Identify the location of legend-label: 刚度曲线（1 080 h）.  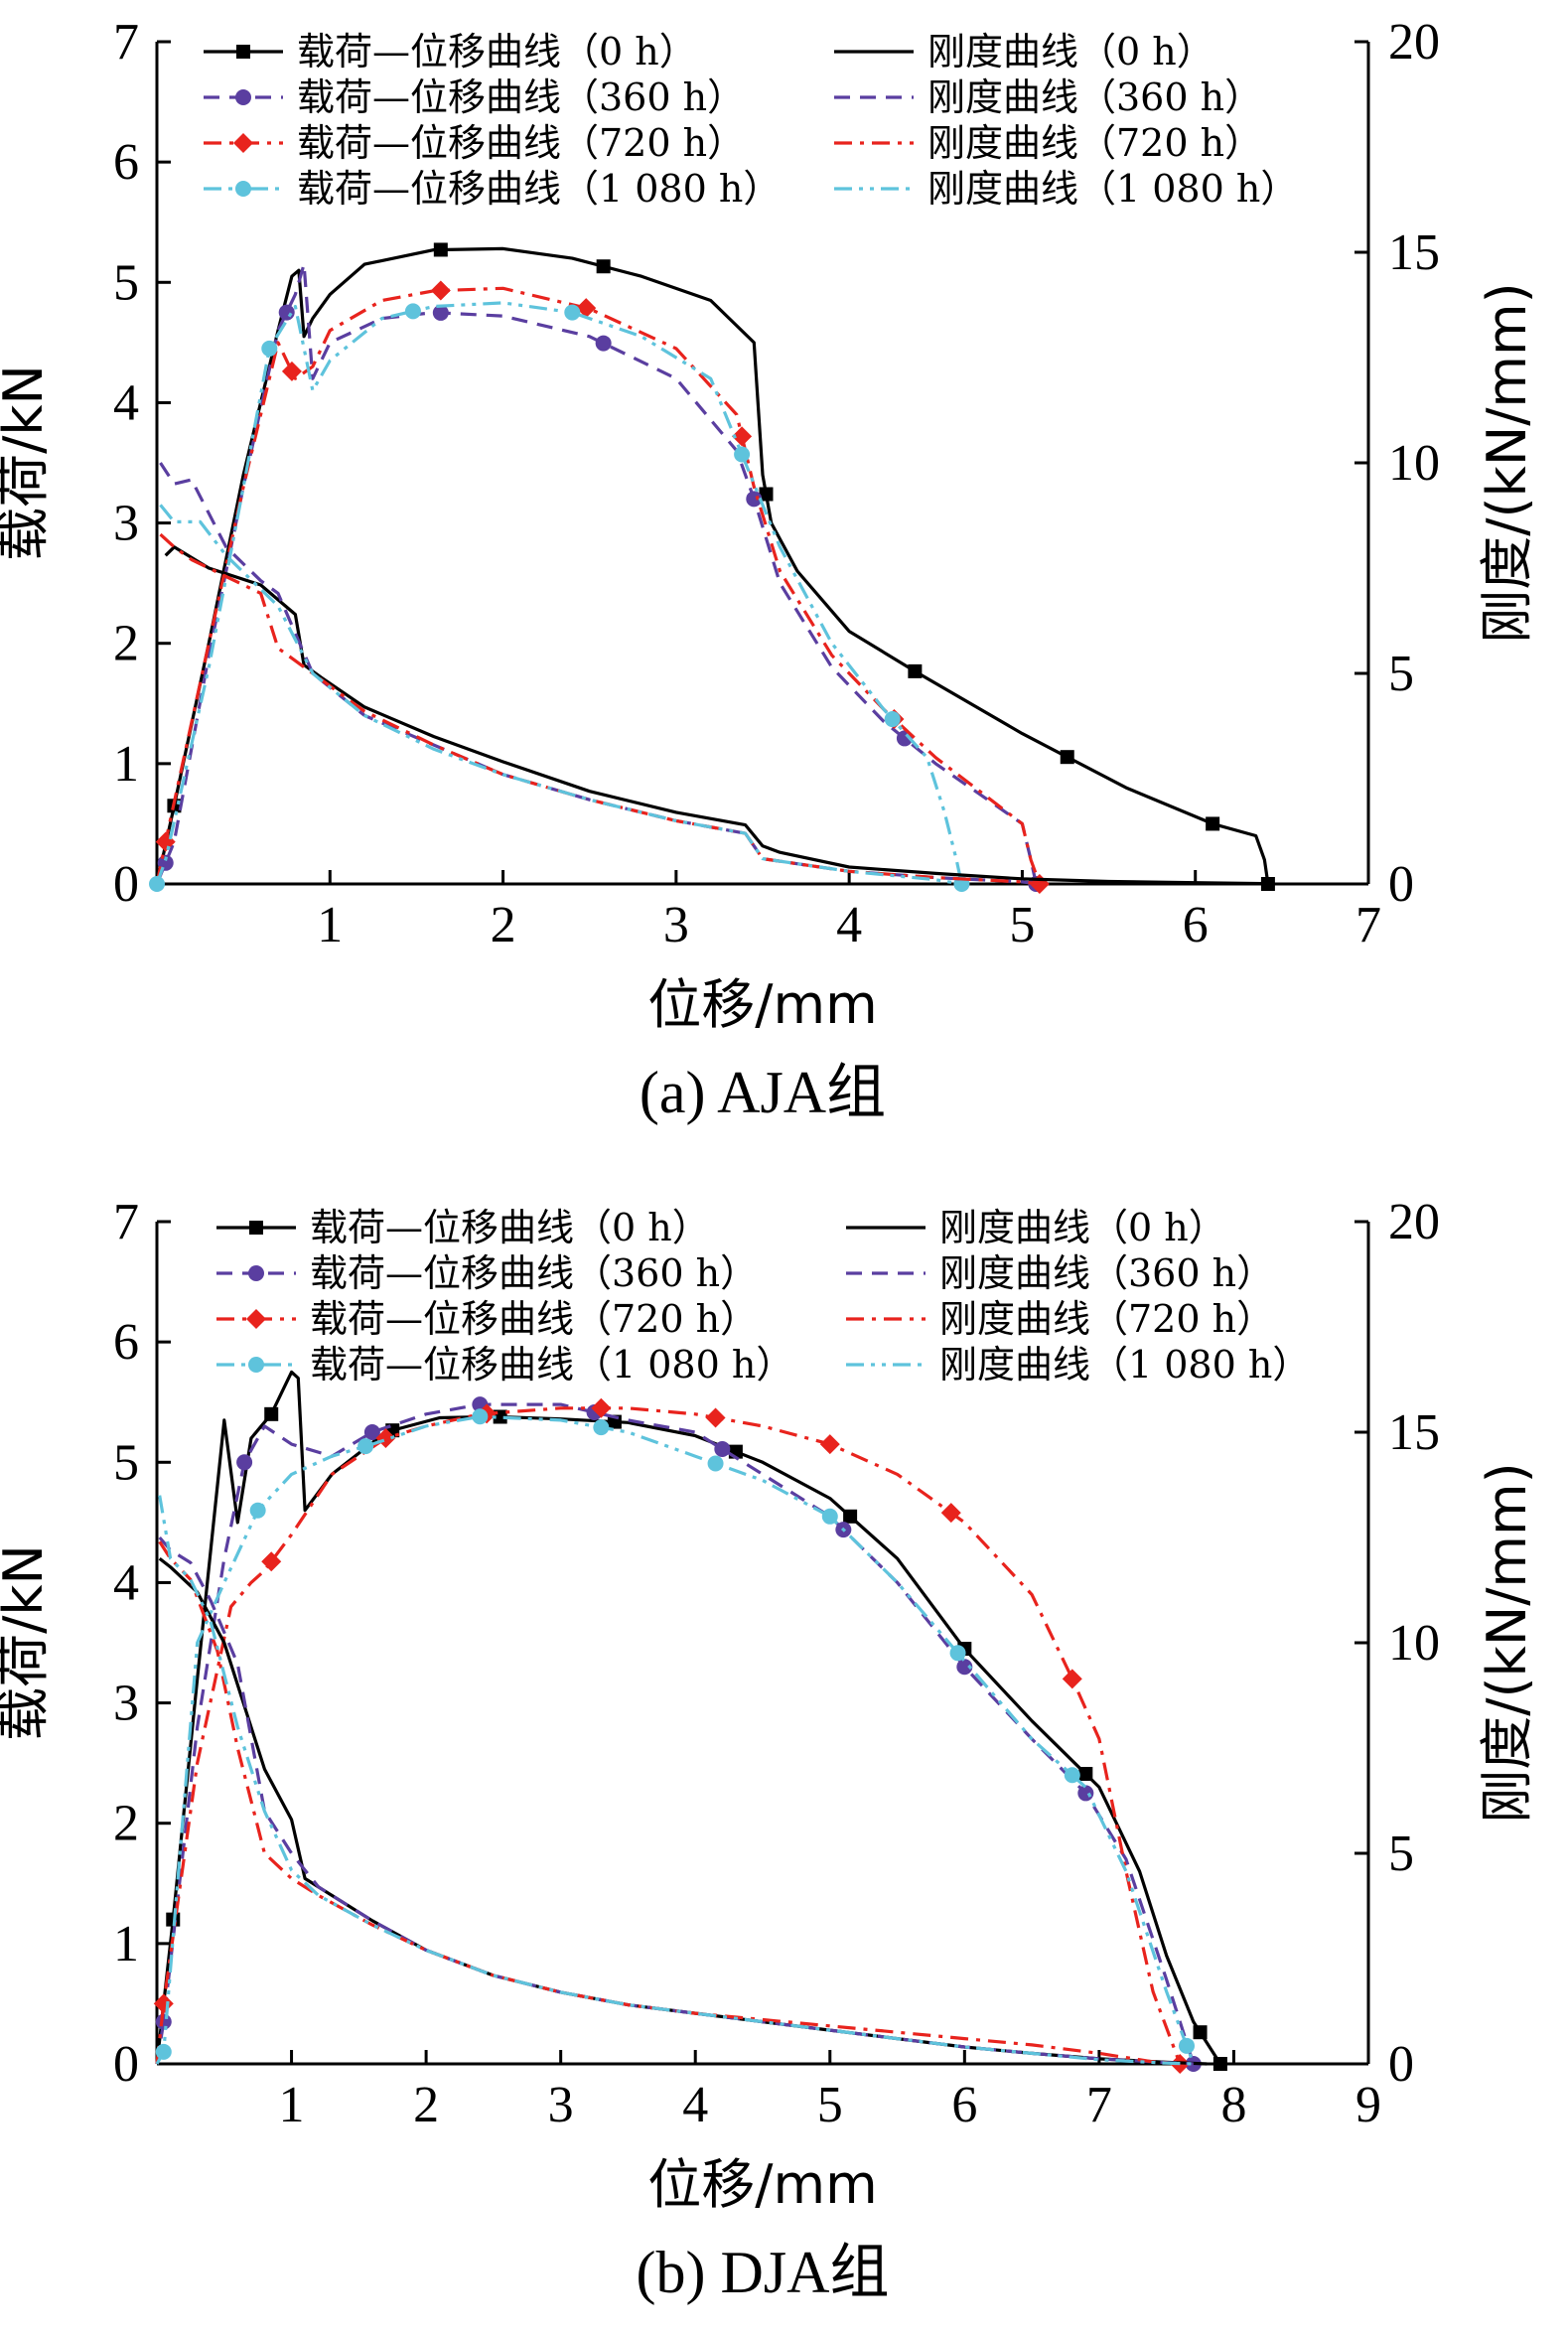
(1112, 189).